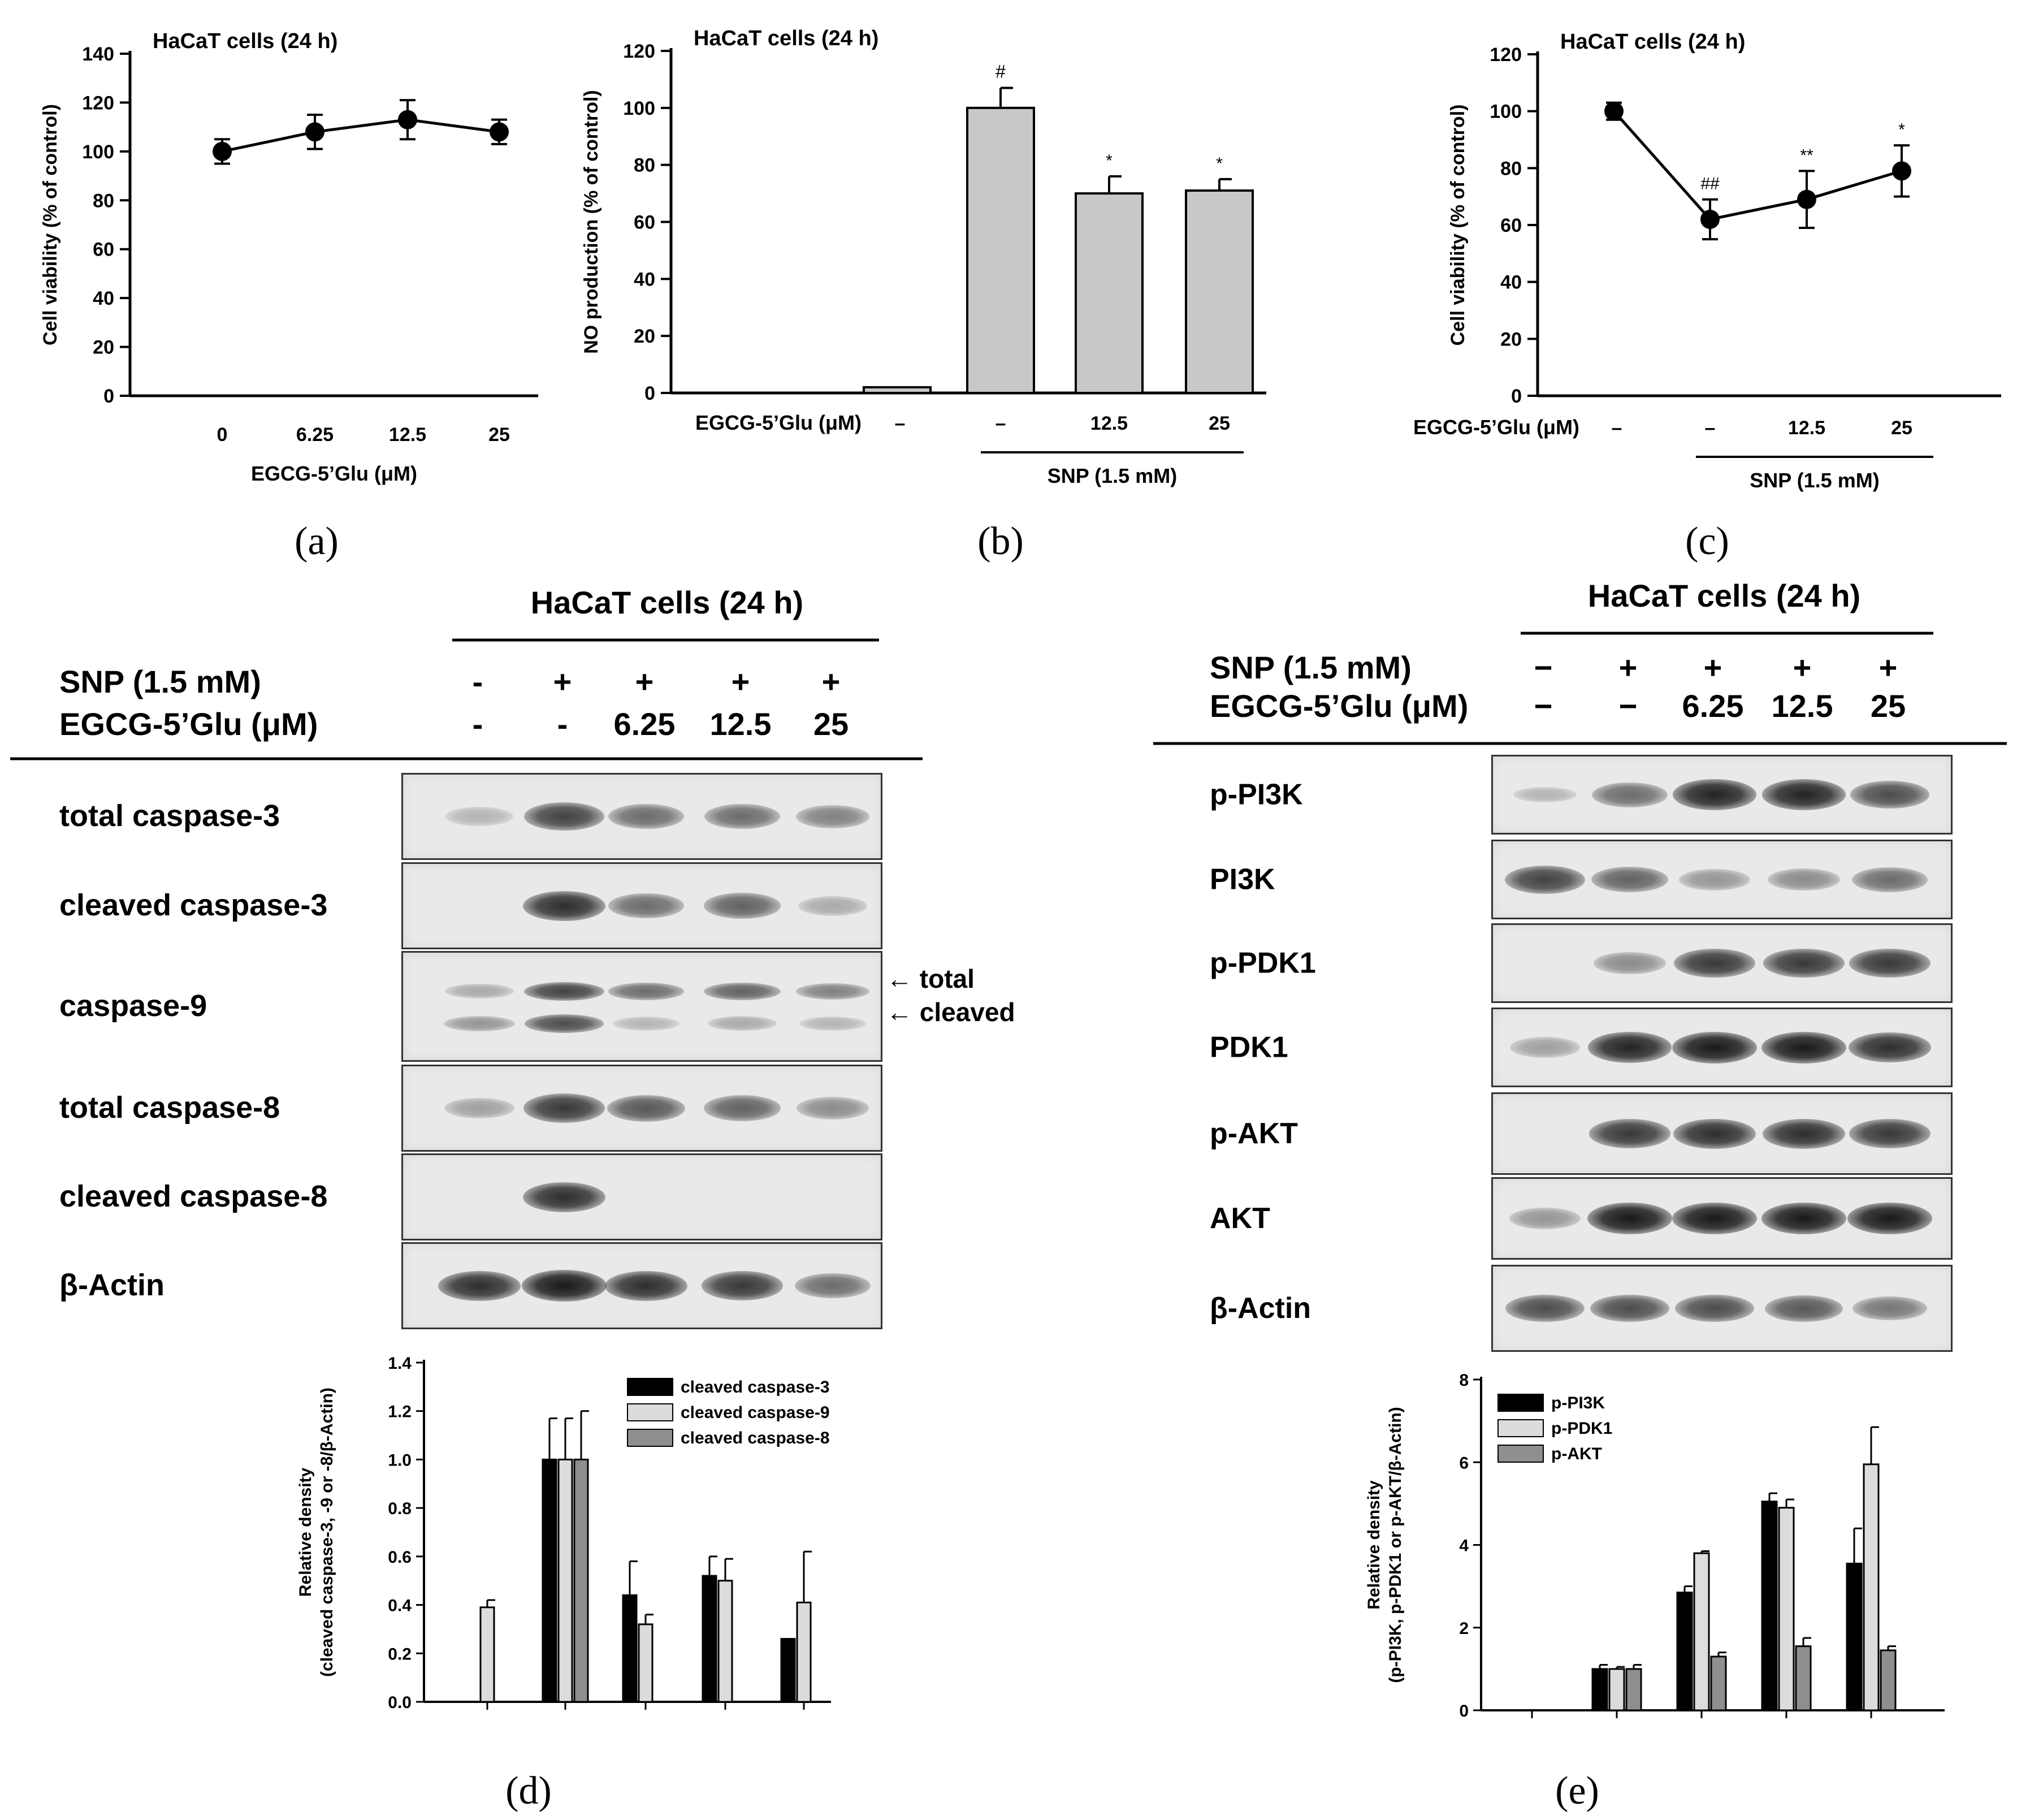 The width and height of the screenshot is (2017, 1820). I want to click on panel-label: (a), so click(317, 541).